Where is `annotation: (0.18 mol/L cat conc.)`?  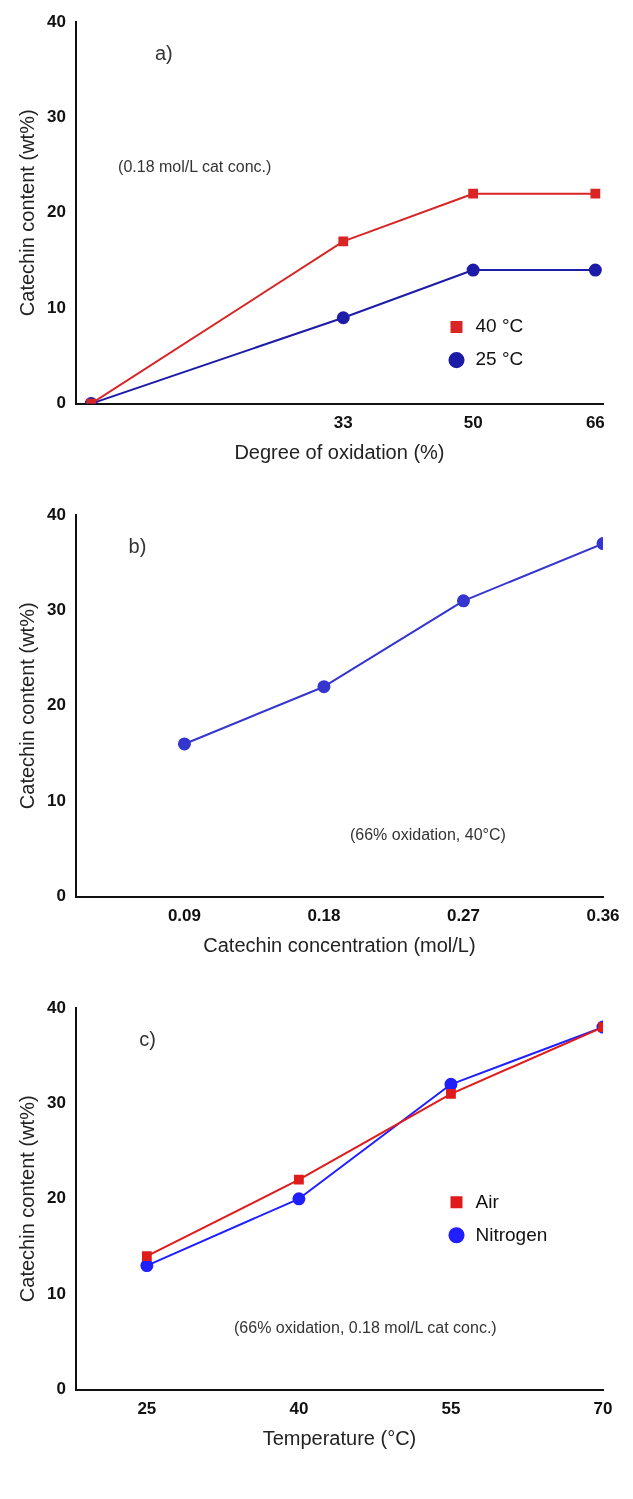
annotation: (0.18 mol/L cat conc.) is located at coordinates (195, 166).